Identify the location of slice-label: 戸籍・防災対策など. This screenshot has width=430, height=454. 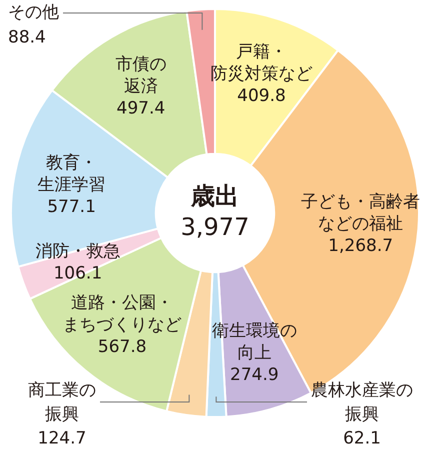
(261, 63).